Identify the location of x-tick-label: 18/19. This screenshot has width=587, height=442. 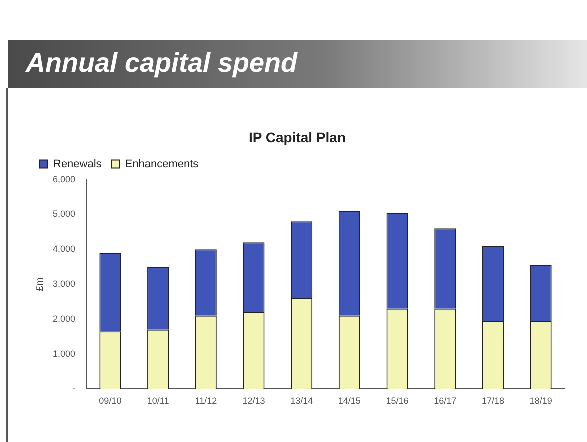
(541, 401).